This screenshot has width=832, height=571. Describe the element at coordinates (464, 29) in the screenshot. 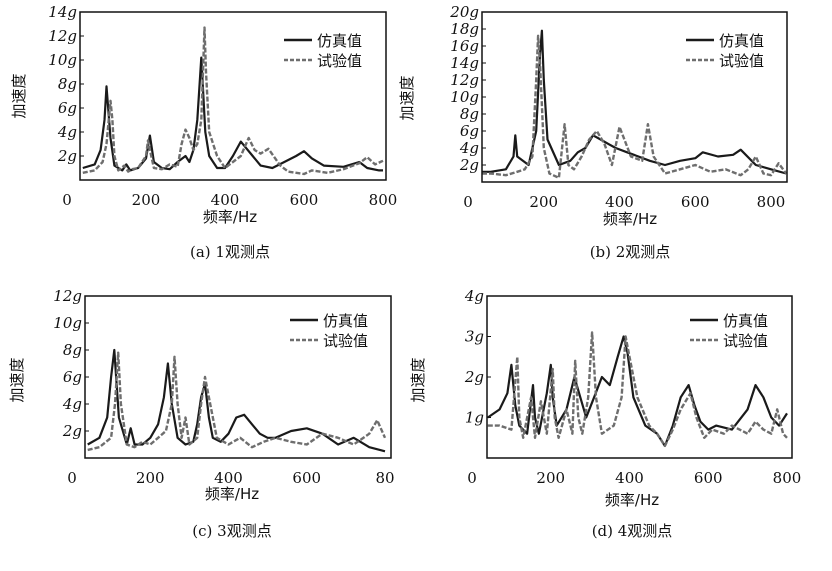

I see `y-tick-label: 18g` at that location.